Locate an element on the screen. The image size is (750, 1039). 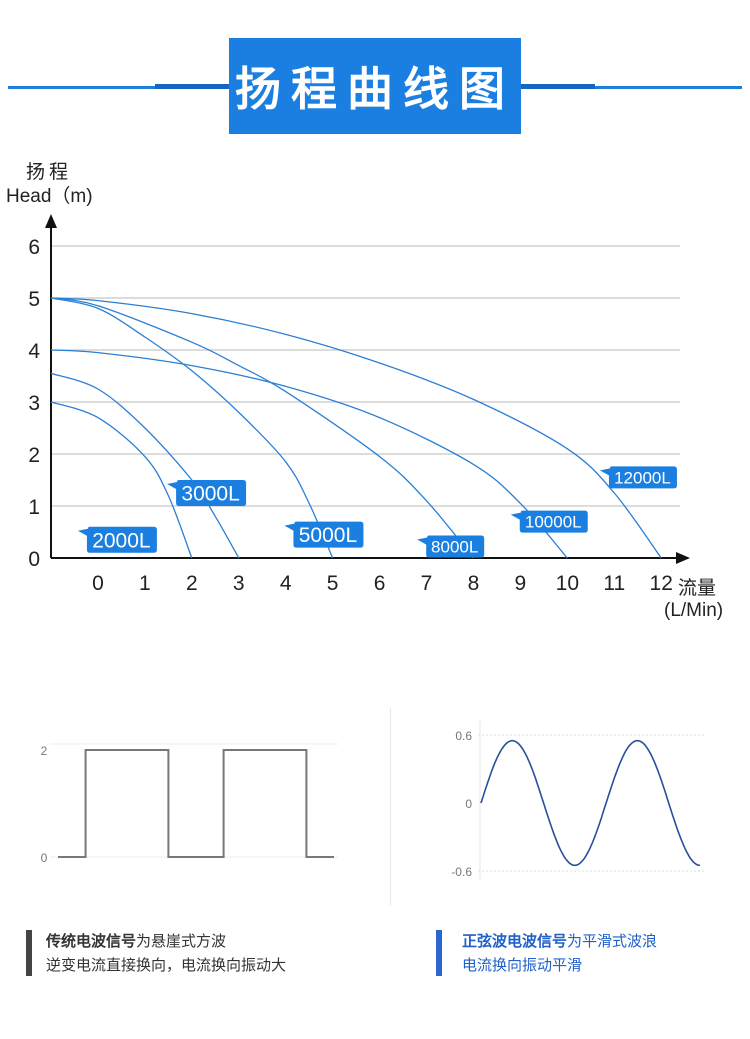
series-label-12000L: 12000L is located at coordinates (638, 477).